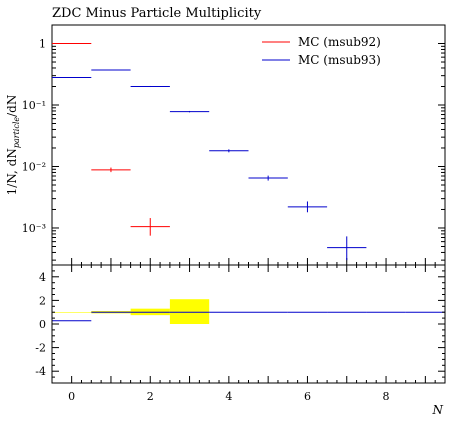 The width and height of the screenshot is (461, 422). What do you see at coordinates (339, 42) in the screenshot?
I see `legend-label-msub92: MC (msub92)` at bounding box center [339, 42].